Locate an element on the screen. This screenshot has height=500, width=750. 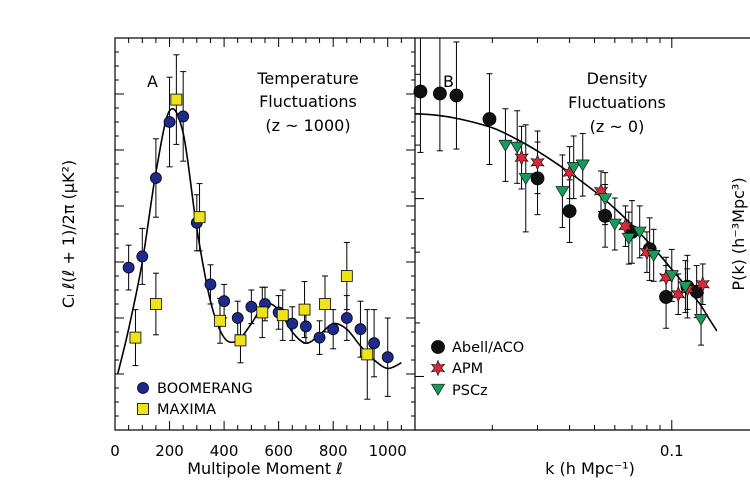
legend-marker-maxima is located at coordinates (143, 409).